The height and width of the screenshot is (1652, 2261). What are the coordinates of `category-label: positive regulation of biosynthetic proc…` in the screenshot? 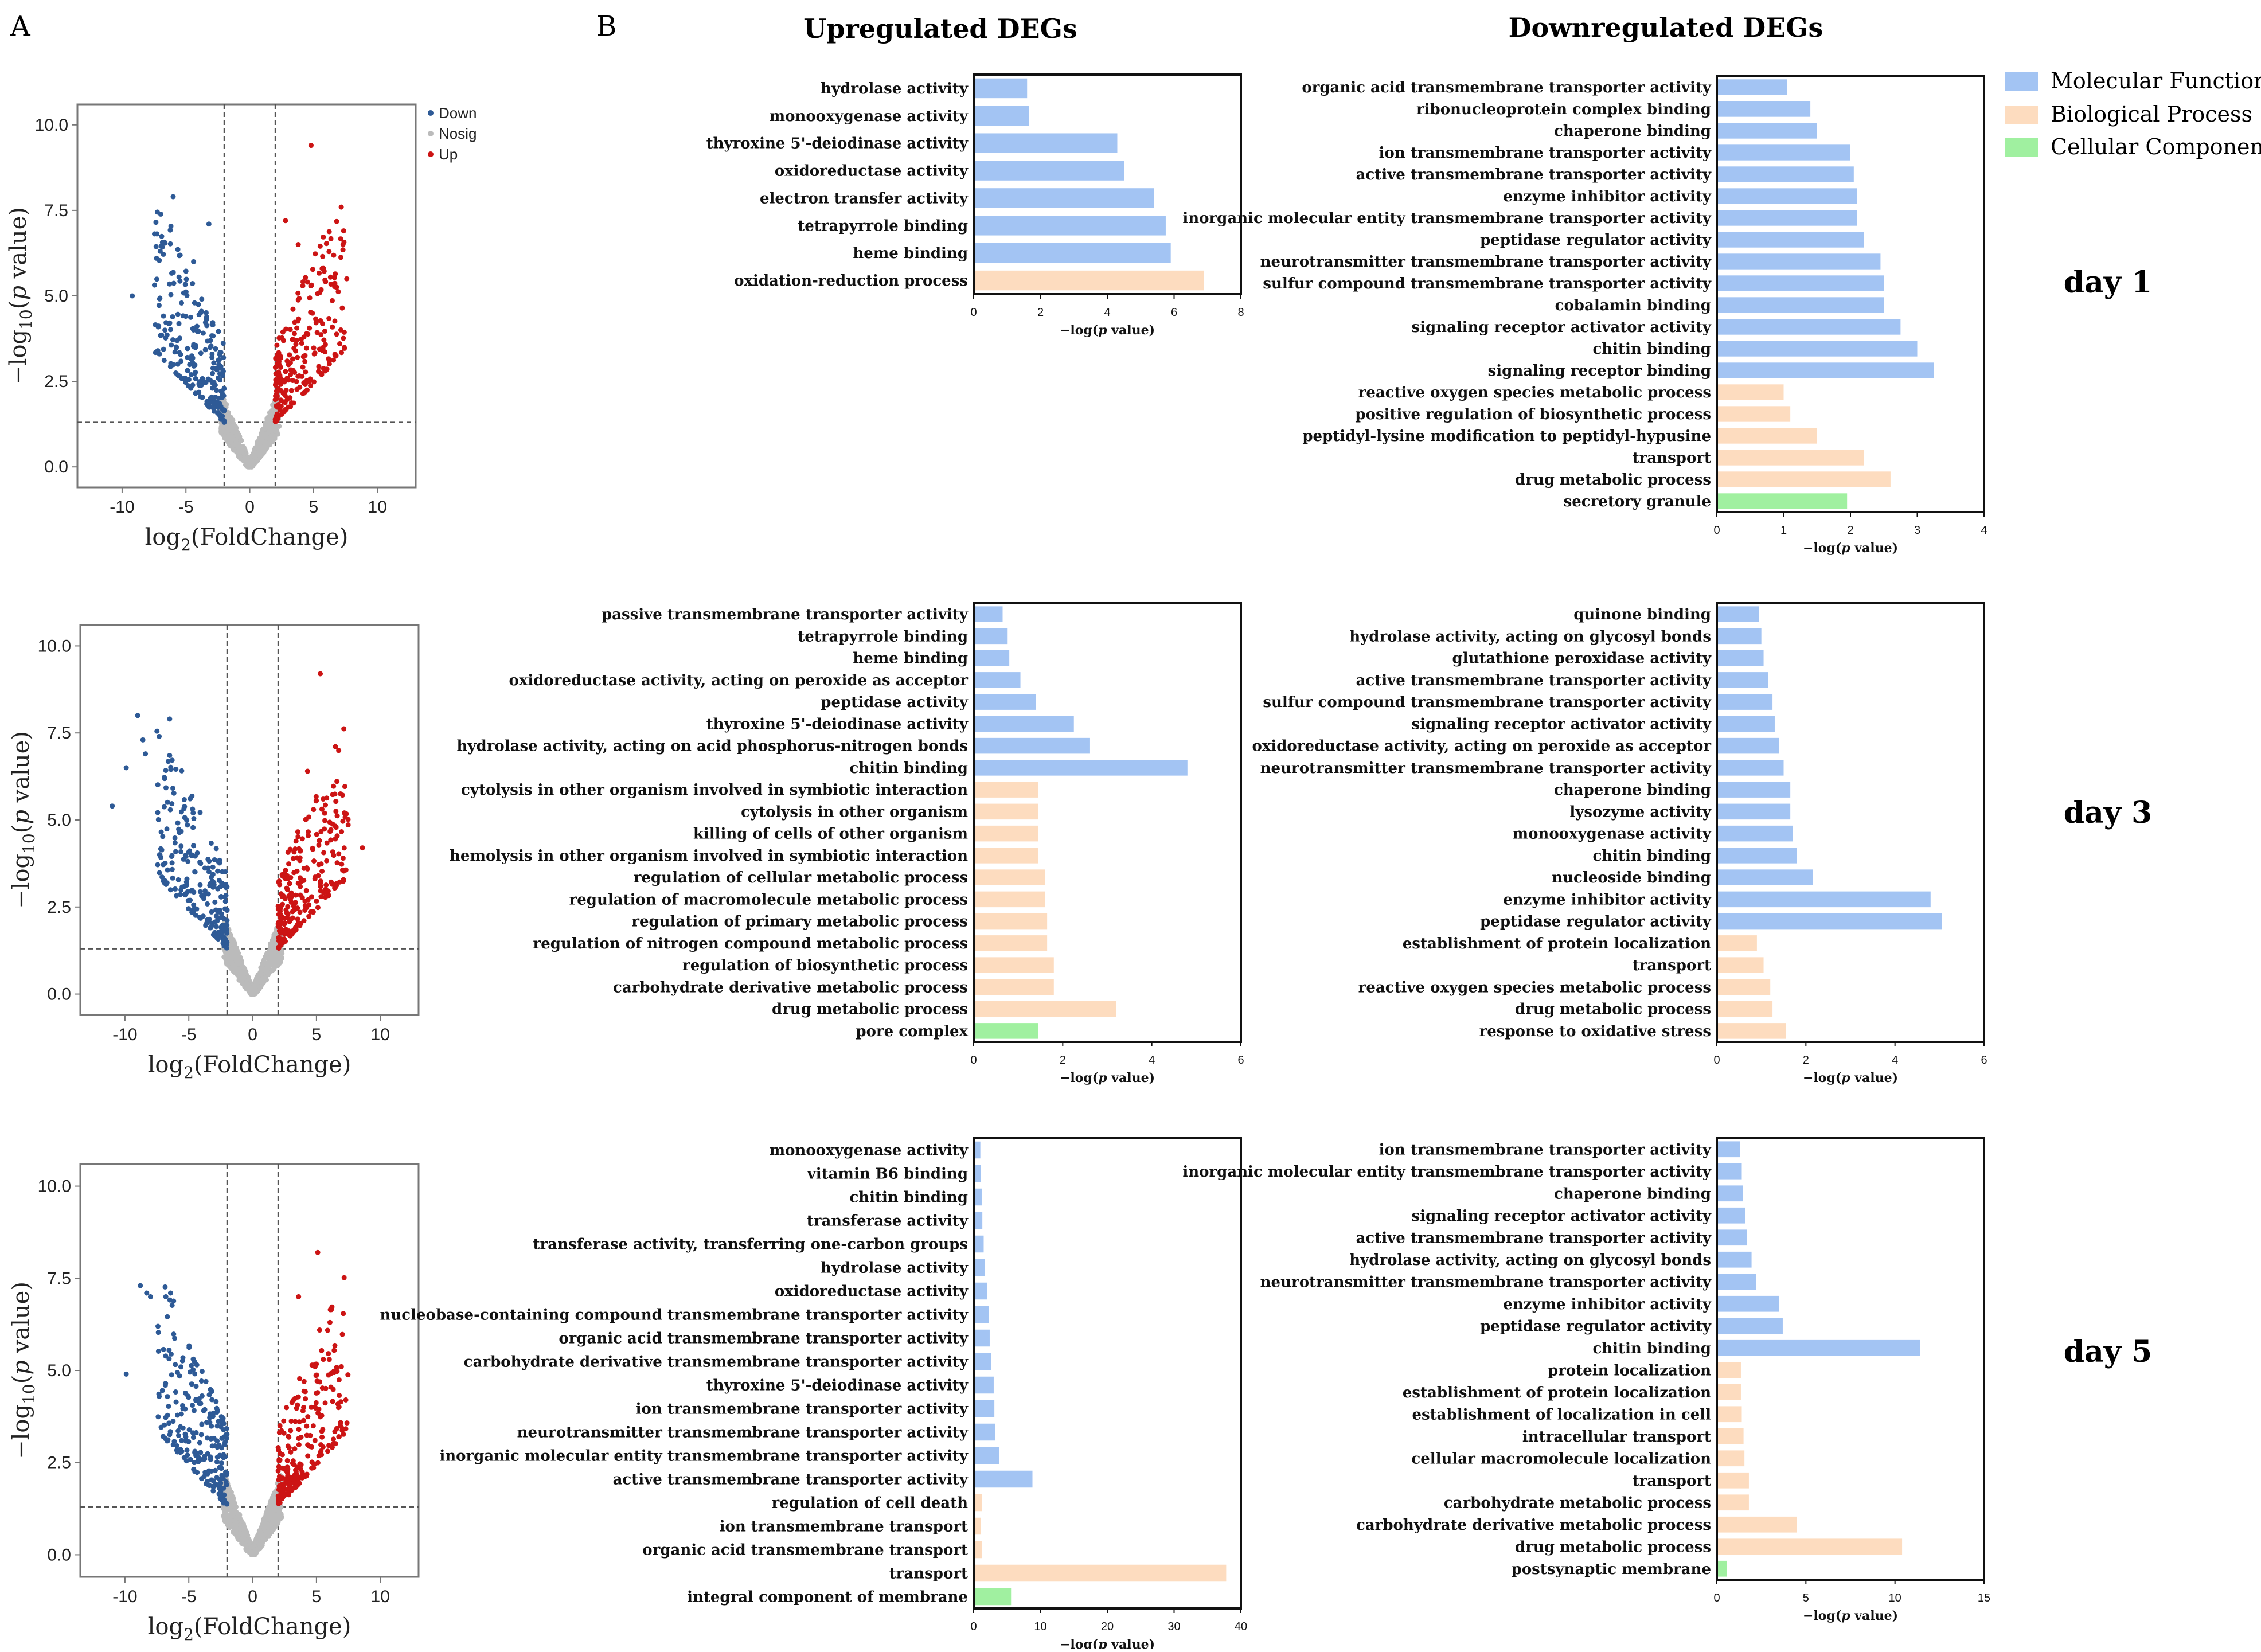 It's located at (1533, 414).